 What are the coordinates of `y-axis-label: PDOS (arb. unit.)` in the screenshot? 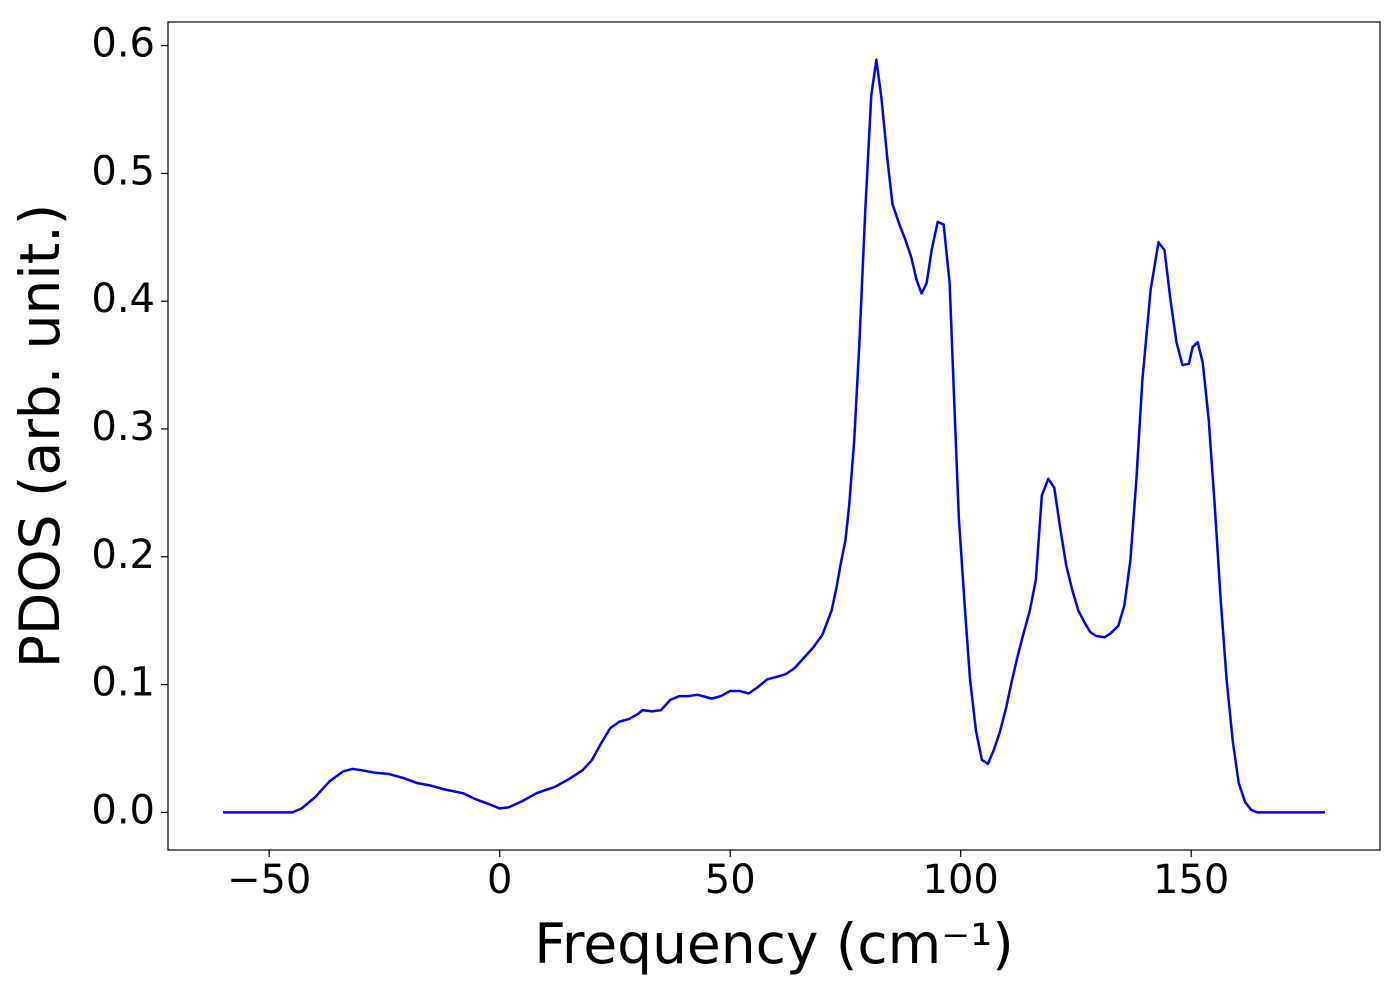 It's located at (40, 436).